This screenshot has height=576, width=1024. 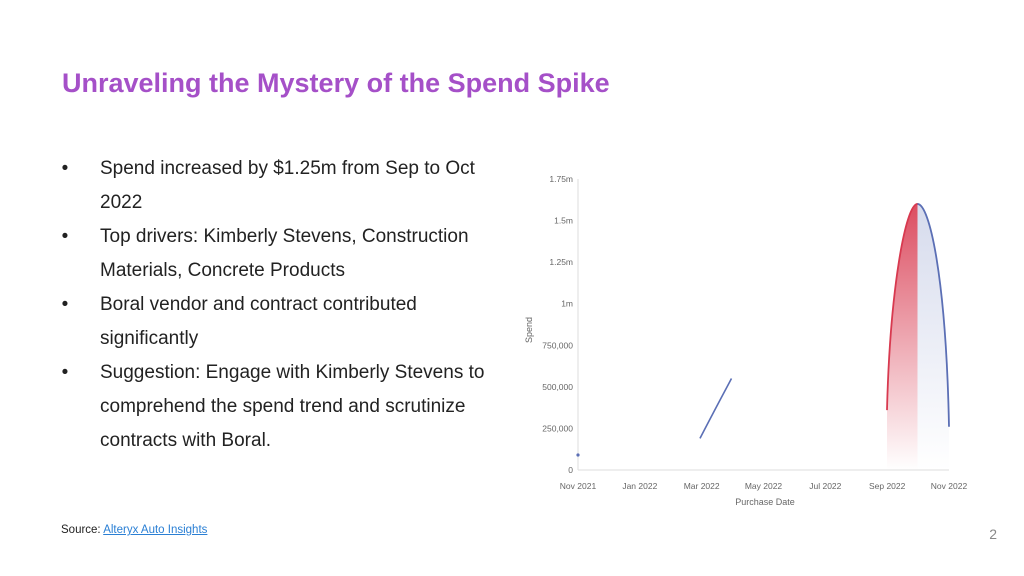 What do you see at coordinates (639, 486) in the screenshot?
I see `x-tick-label: Jan 2022` at bounding box center [639, 486].